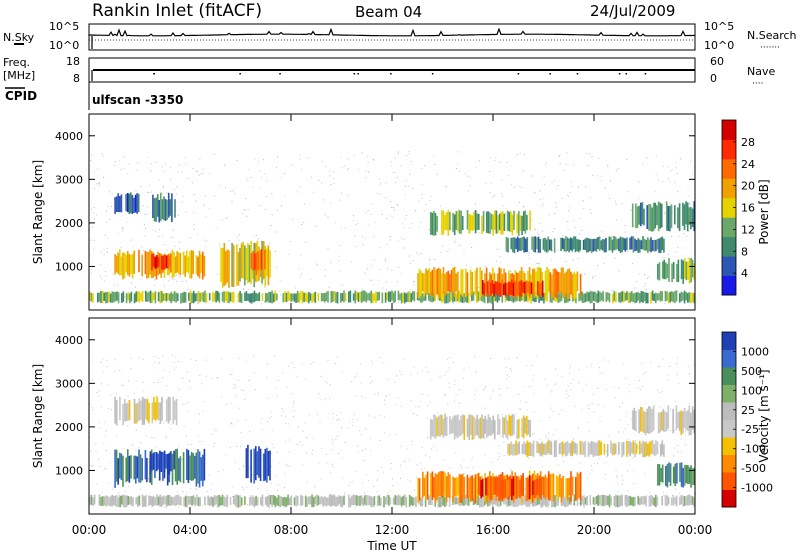 The image size is (800, 554). Describe the element at coordinates (69, 136) in the screenshot. I see `y-tick-label: 4000` at that location.